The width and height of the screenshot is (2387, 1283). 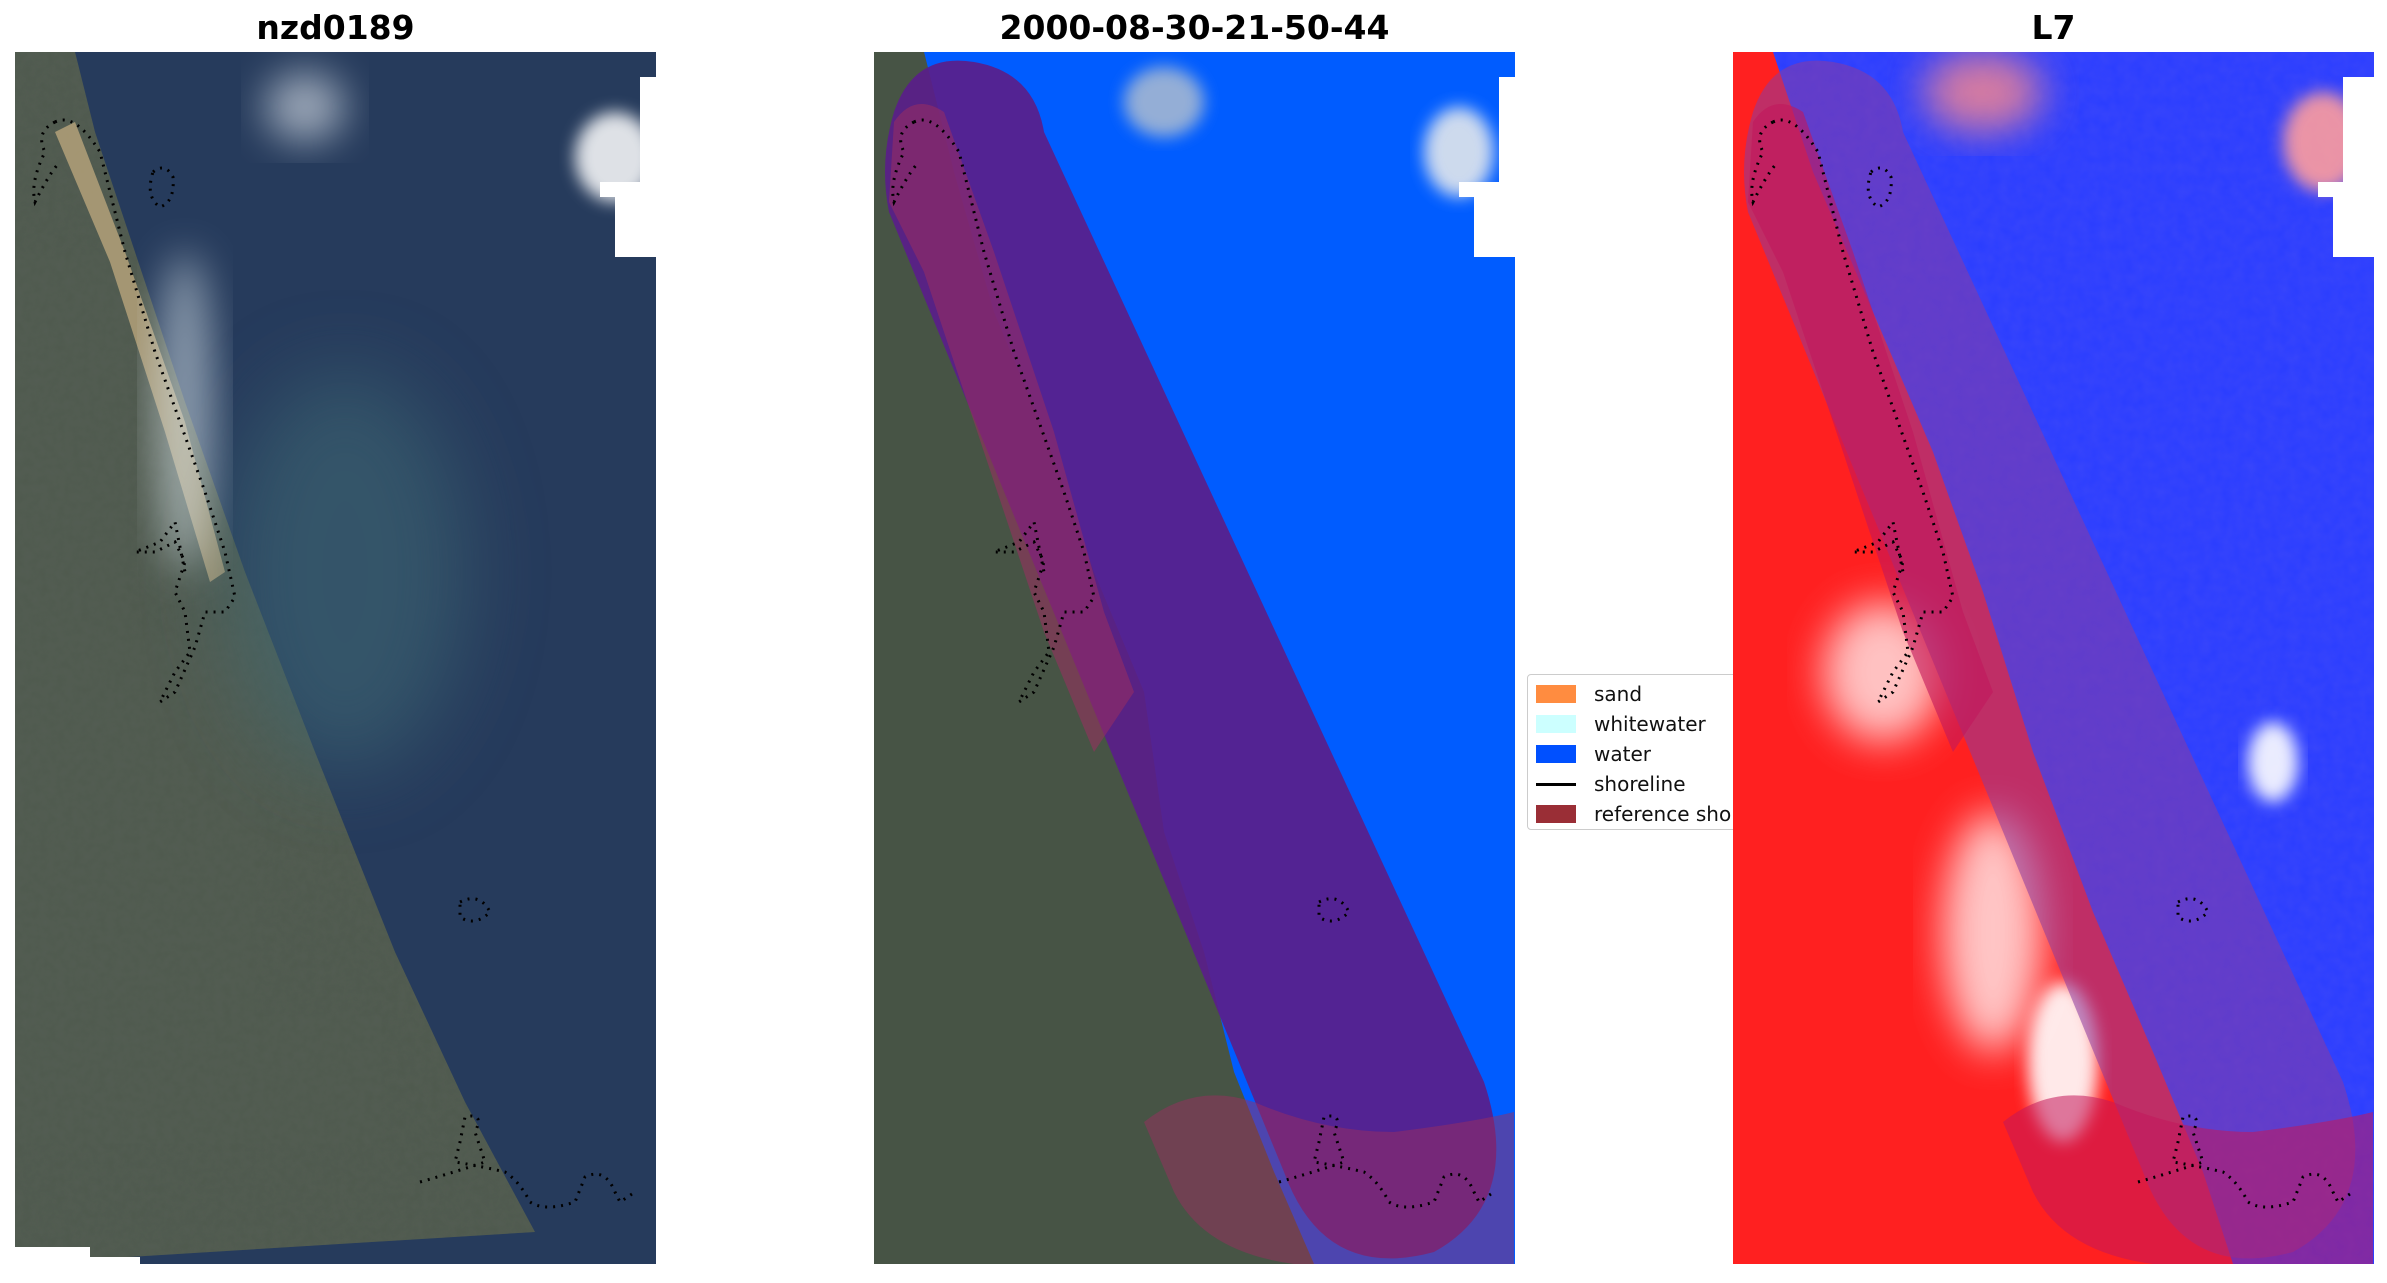 I want to click on legend-label-shoreline: shoreline, so click(x=1640, y=784).